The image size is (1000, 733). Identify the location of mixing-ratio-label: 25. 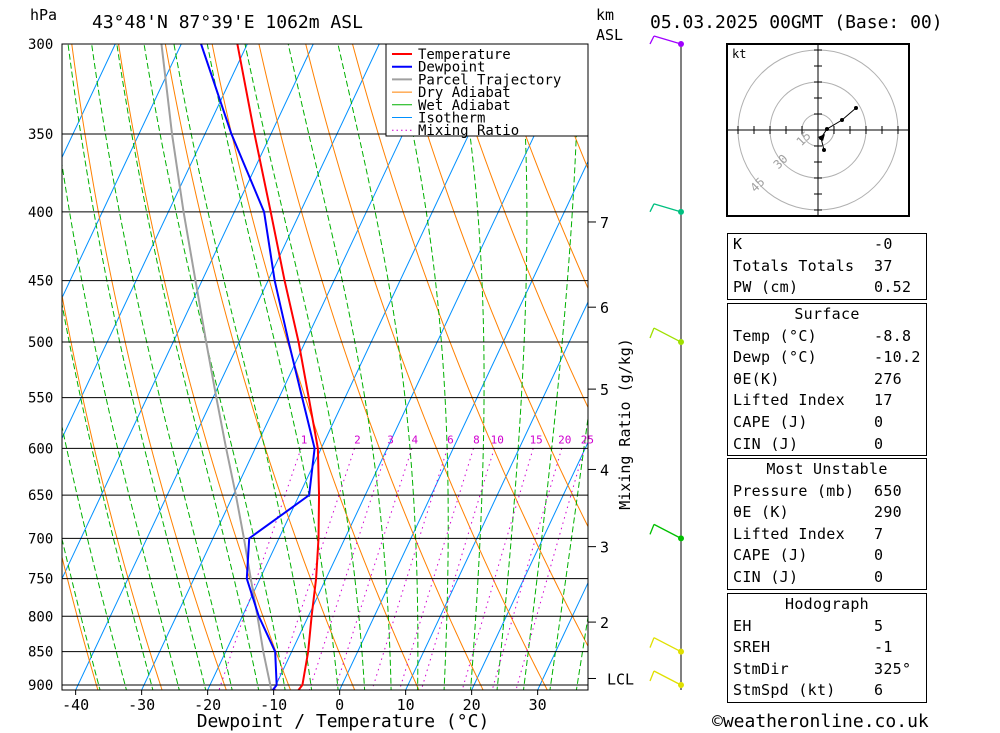
(587, 439).